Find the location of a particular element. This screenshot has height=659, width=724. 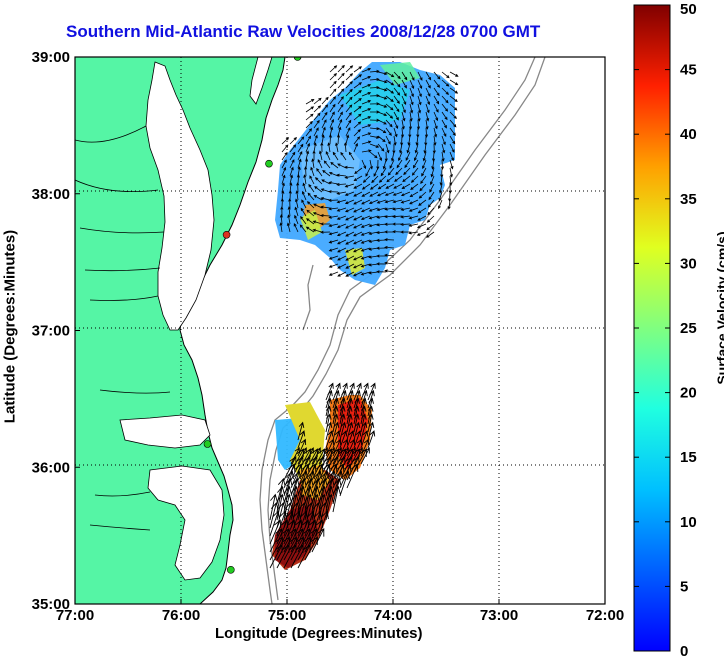

radar-station-marker is located at coordinates (269, 163).